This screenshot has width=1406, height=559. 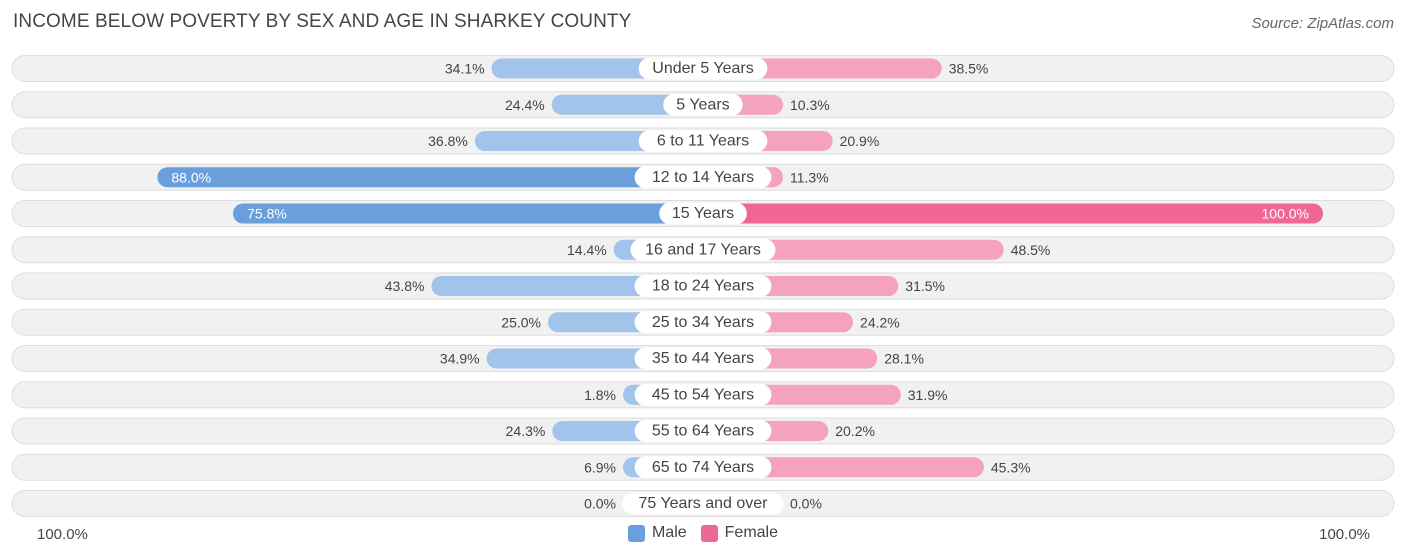 I want to click on data-label-male: 14.4%, so click(x=587, y=250).